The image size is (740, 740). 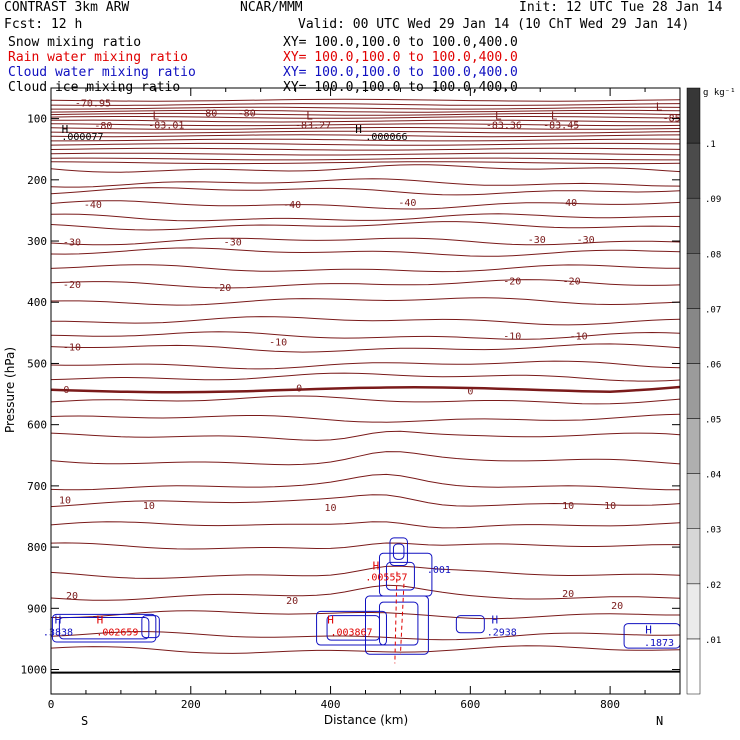 What do you see at coordinates (365, 389) in the screenshot?
I see `freezing-level-isotherm` at bounding box center [365, 389].